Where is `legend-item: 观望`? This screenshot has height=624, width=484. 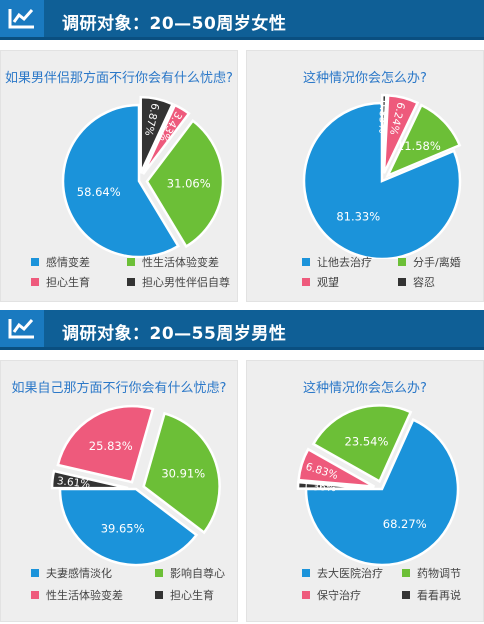
legend-item: 观望 is located at coordinates (320, 283).